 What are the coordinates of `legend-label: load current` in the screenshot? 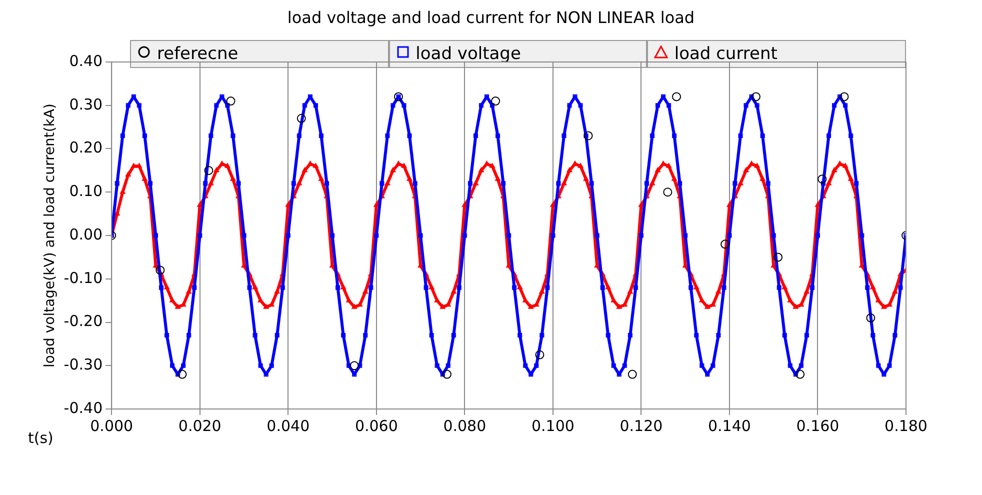 It's located at (726, 54).